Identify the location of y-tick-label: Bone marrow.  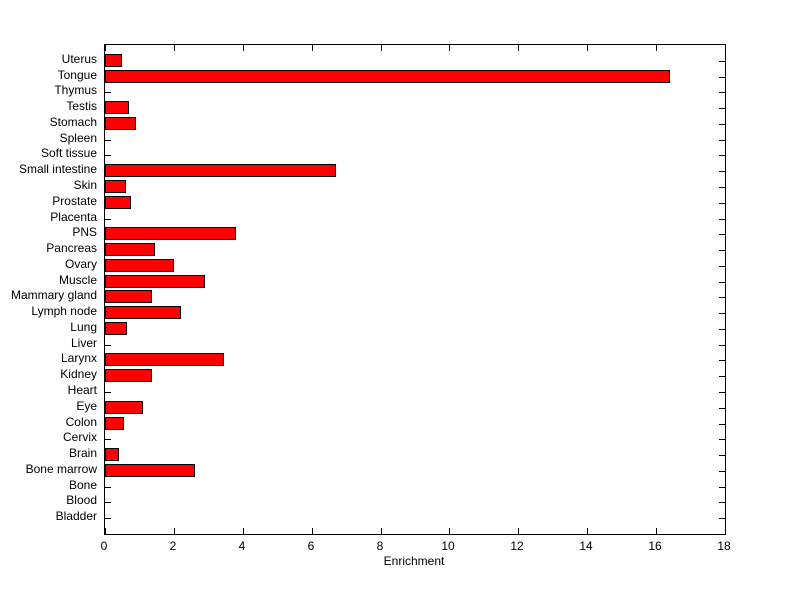
(61, 469).